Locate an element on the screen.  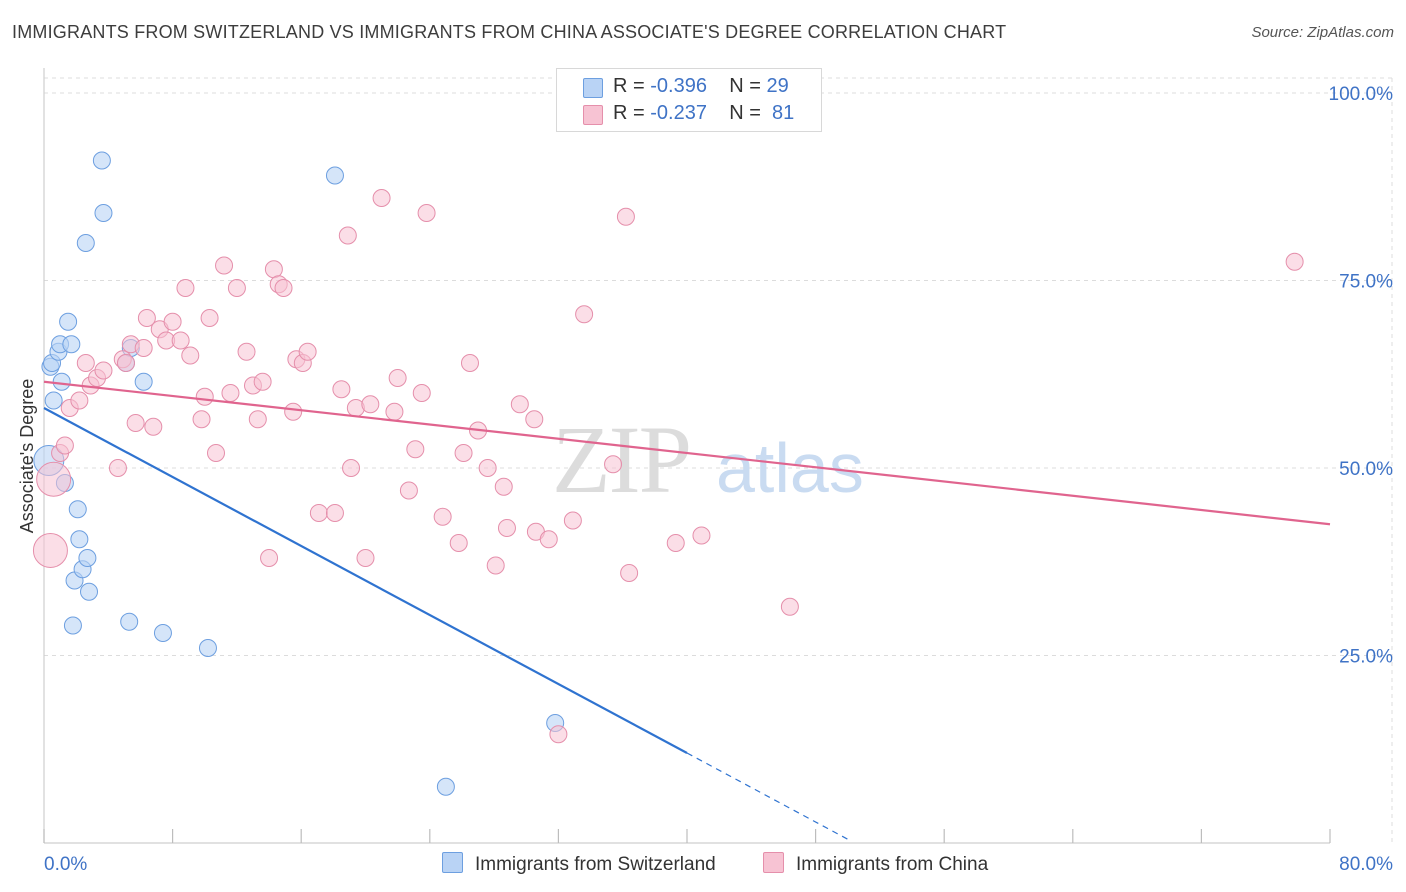
bottom-legend-china: Immigrants from China is located at coordinates (875, 864).